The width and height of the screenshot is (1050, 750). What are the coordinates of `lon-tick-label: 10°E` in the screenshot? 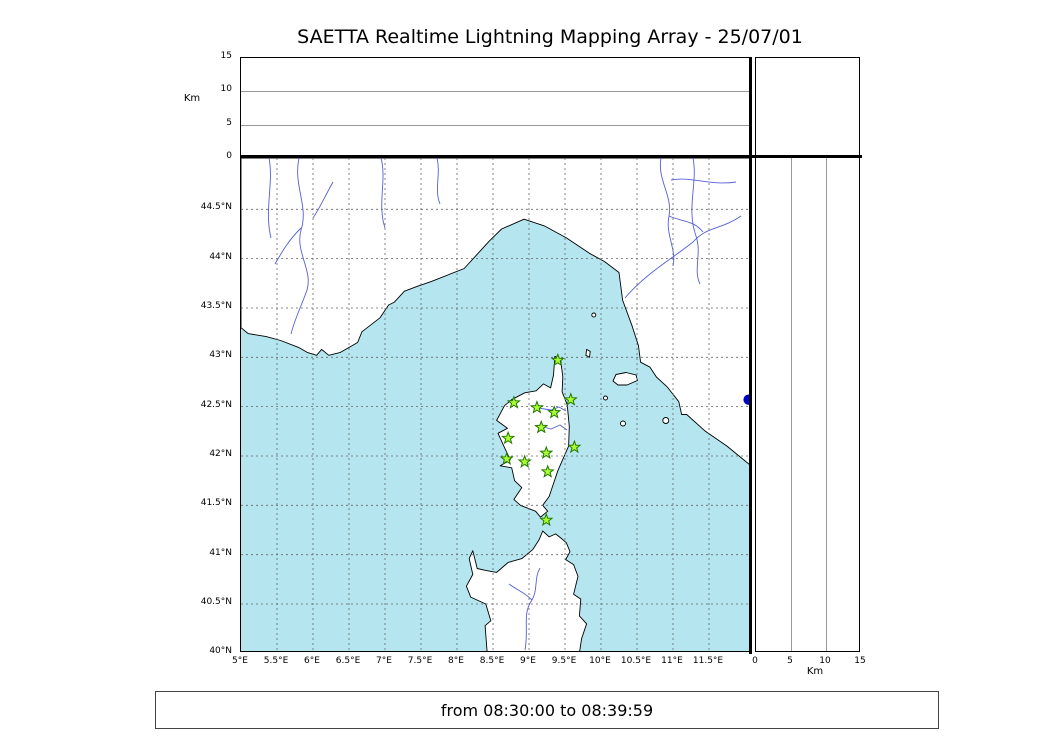 It's located at (600, 661).